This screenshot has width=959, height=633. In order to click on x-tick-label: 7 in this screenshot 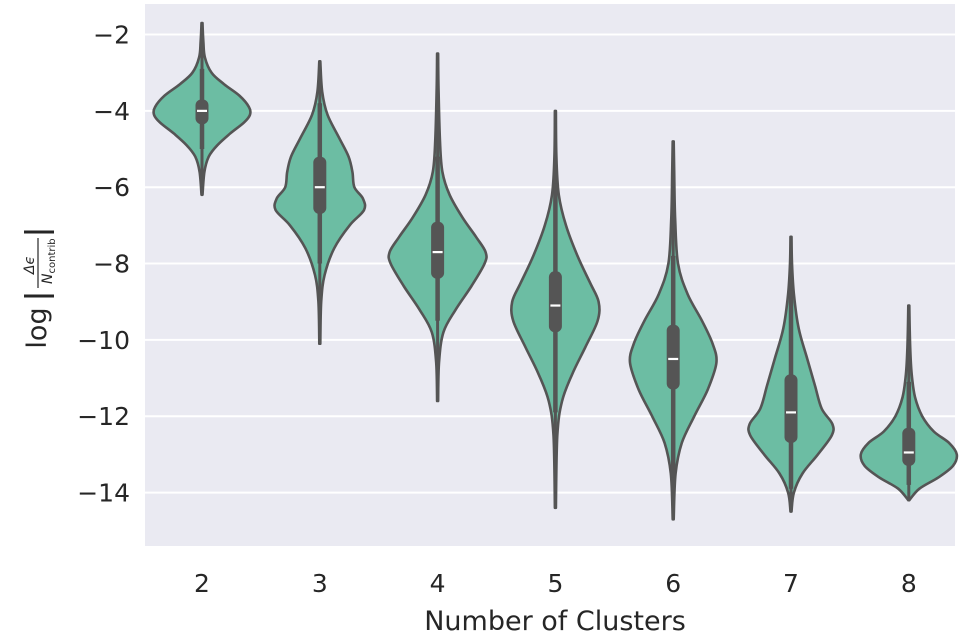, I will do `click(791, 583)`.